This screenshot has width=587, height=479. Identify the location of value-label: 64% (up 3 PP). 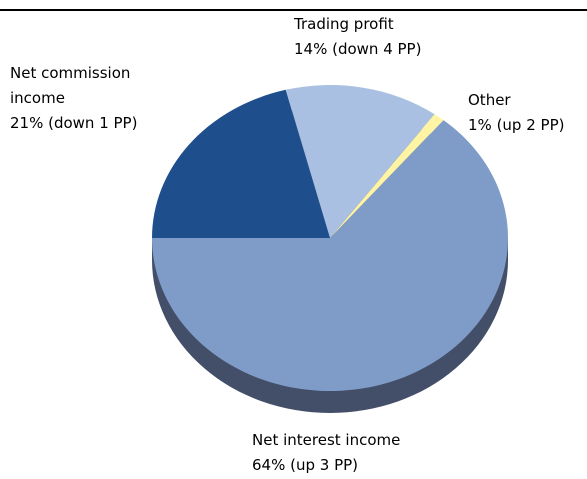
(305, 465).